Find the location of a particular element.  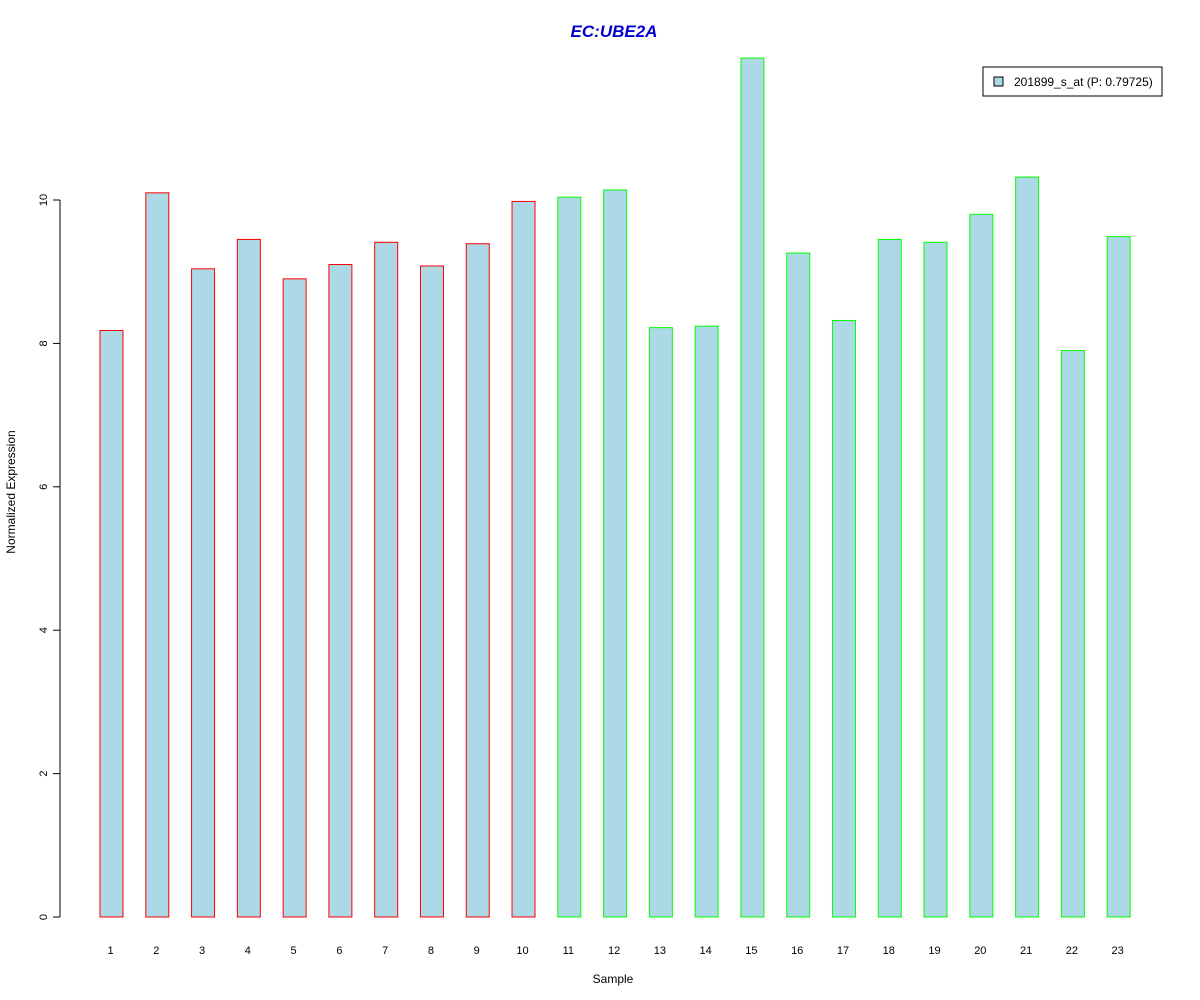

y-tick-label: 8 is located at coordinates (44, 343).